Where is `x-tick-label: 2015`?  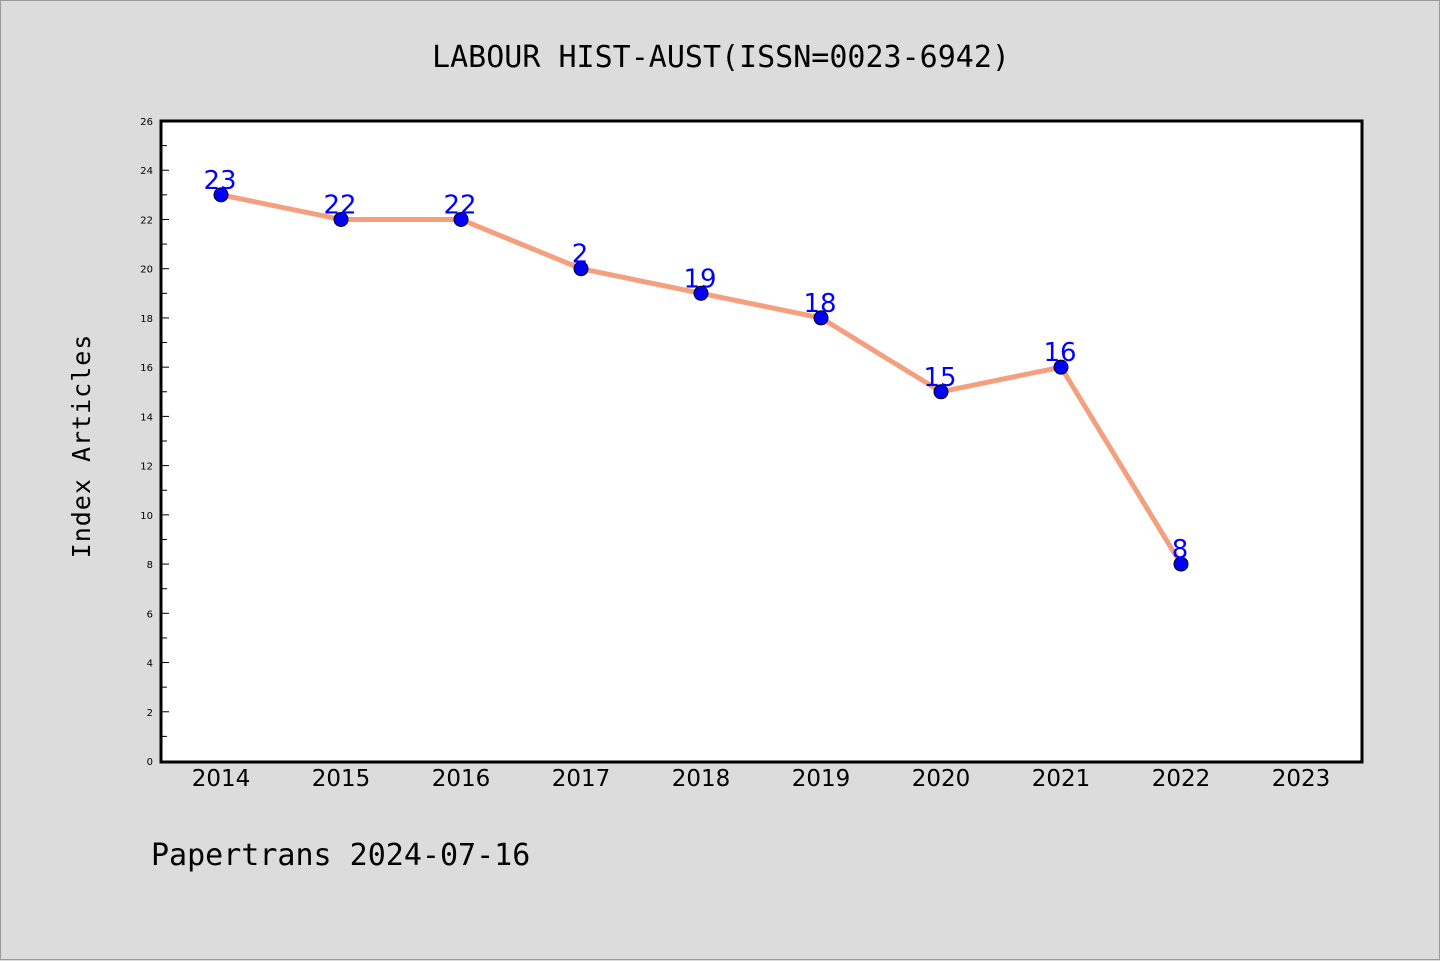 x-tick-label: 2015 is located at coordinates (341, 779).